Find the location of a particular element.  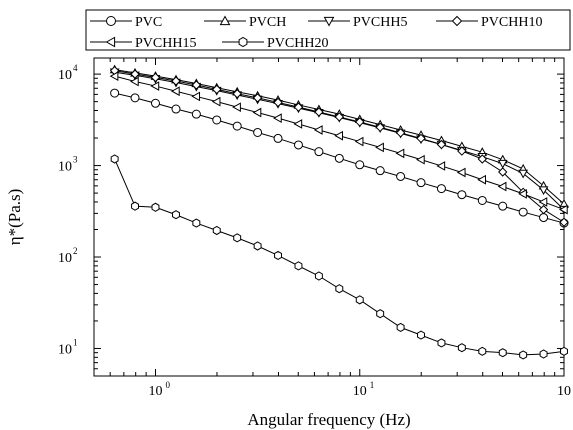

y-tick-exponent: 3 is located at coordinates (75, 160).